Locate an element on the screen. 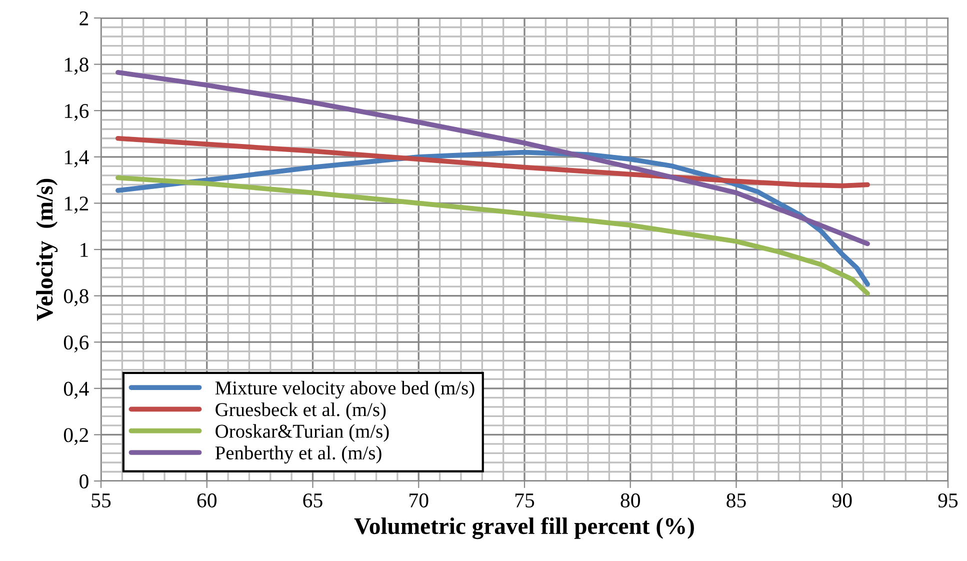  y-axis-title: Velocity (m/s) is located at coordinates (47, 249).